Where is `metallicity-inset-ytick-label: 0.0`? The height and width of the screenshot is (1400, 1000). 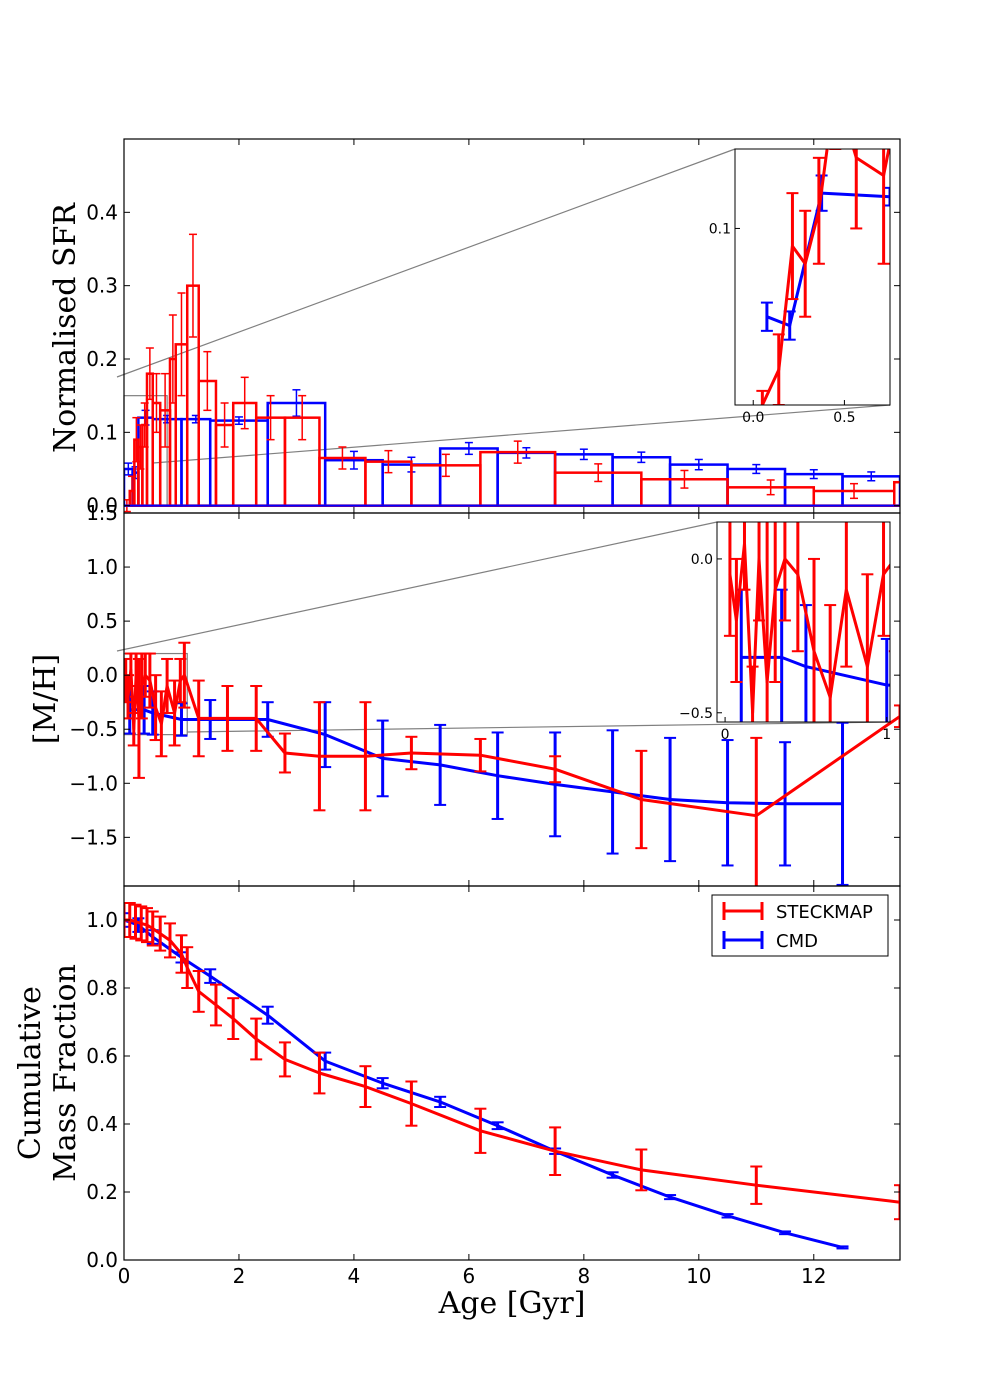
metallicity-inset-ytick-label: 0.0 is located at coordinates (702, 560).